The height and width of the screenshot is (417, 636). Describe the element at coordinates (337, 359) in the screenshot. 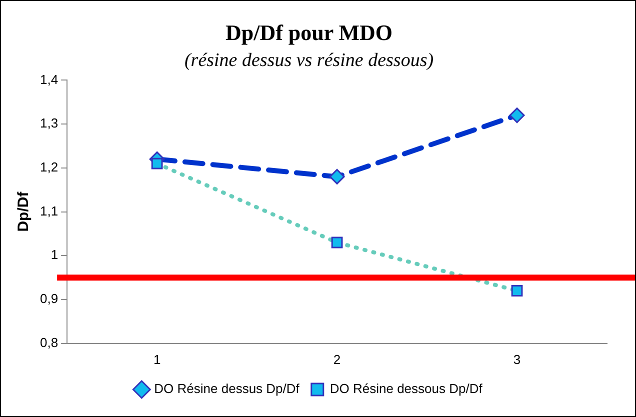

I see `x-tick-label: 2` at that location.